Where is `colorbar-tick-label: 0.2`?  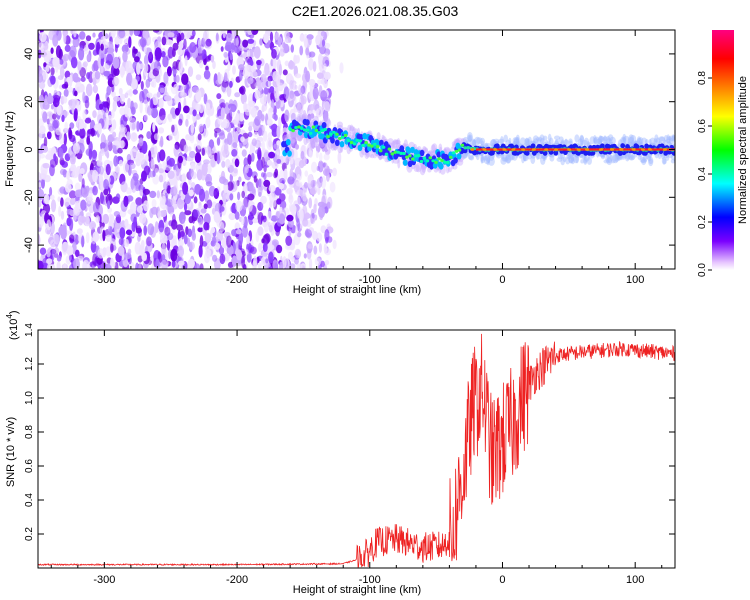 colorbar-tick-label: 0.2 is located at coordinates (702, 222).